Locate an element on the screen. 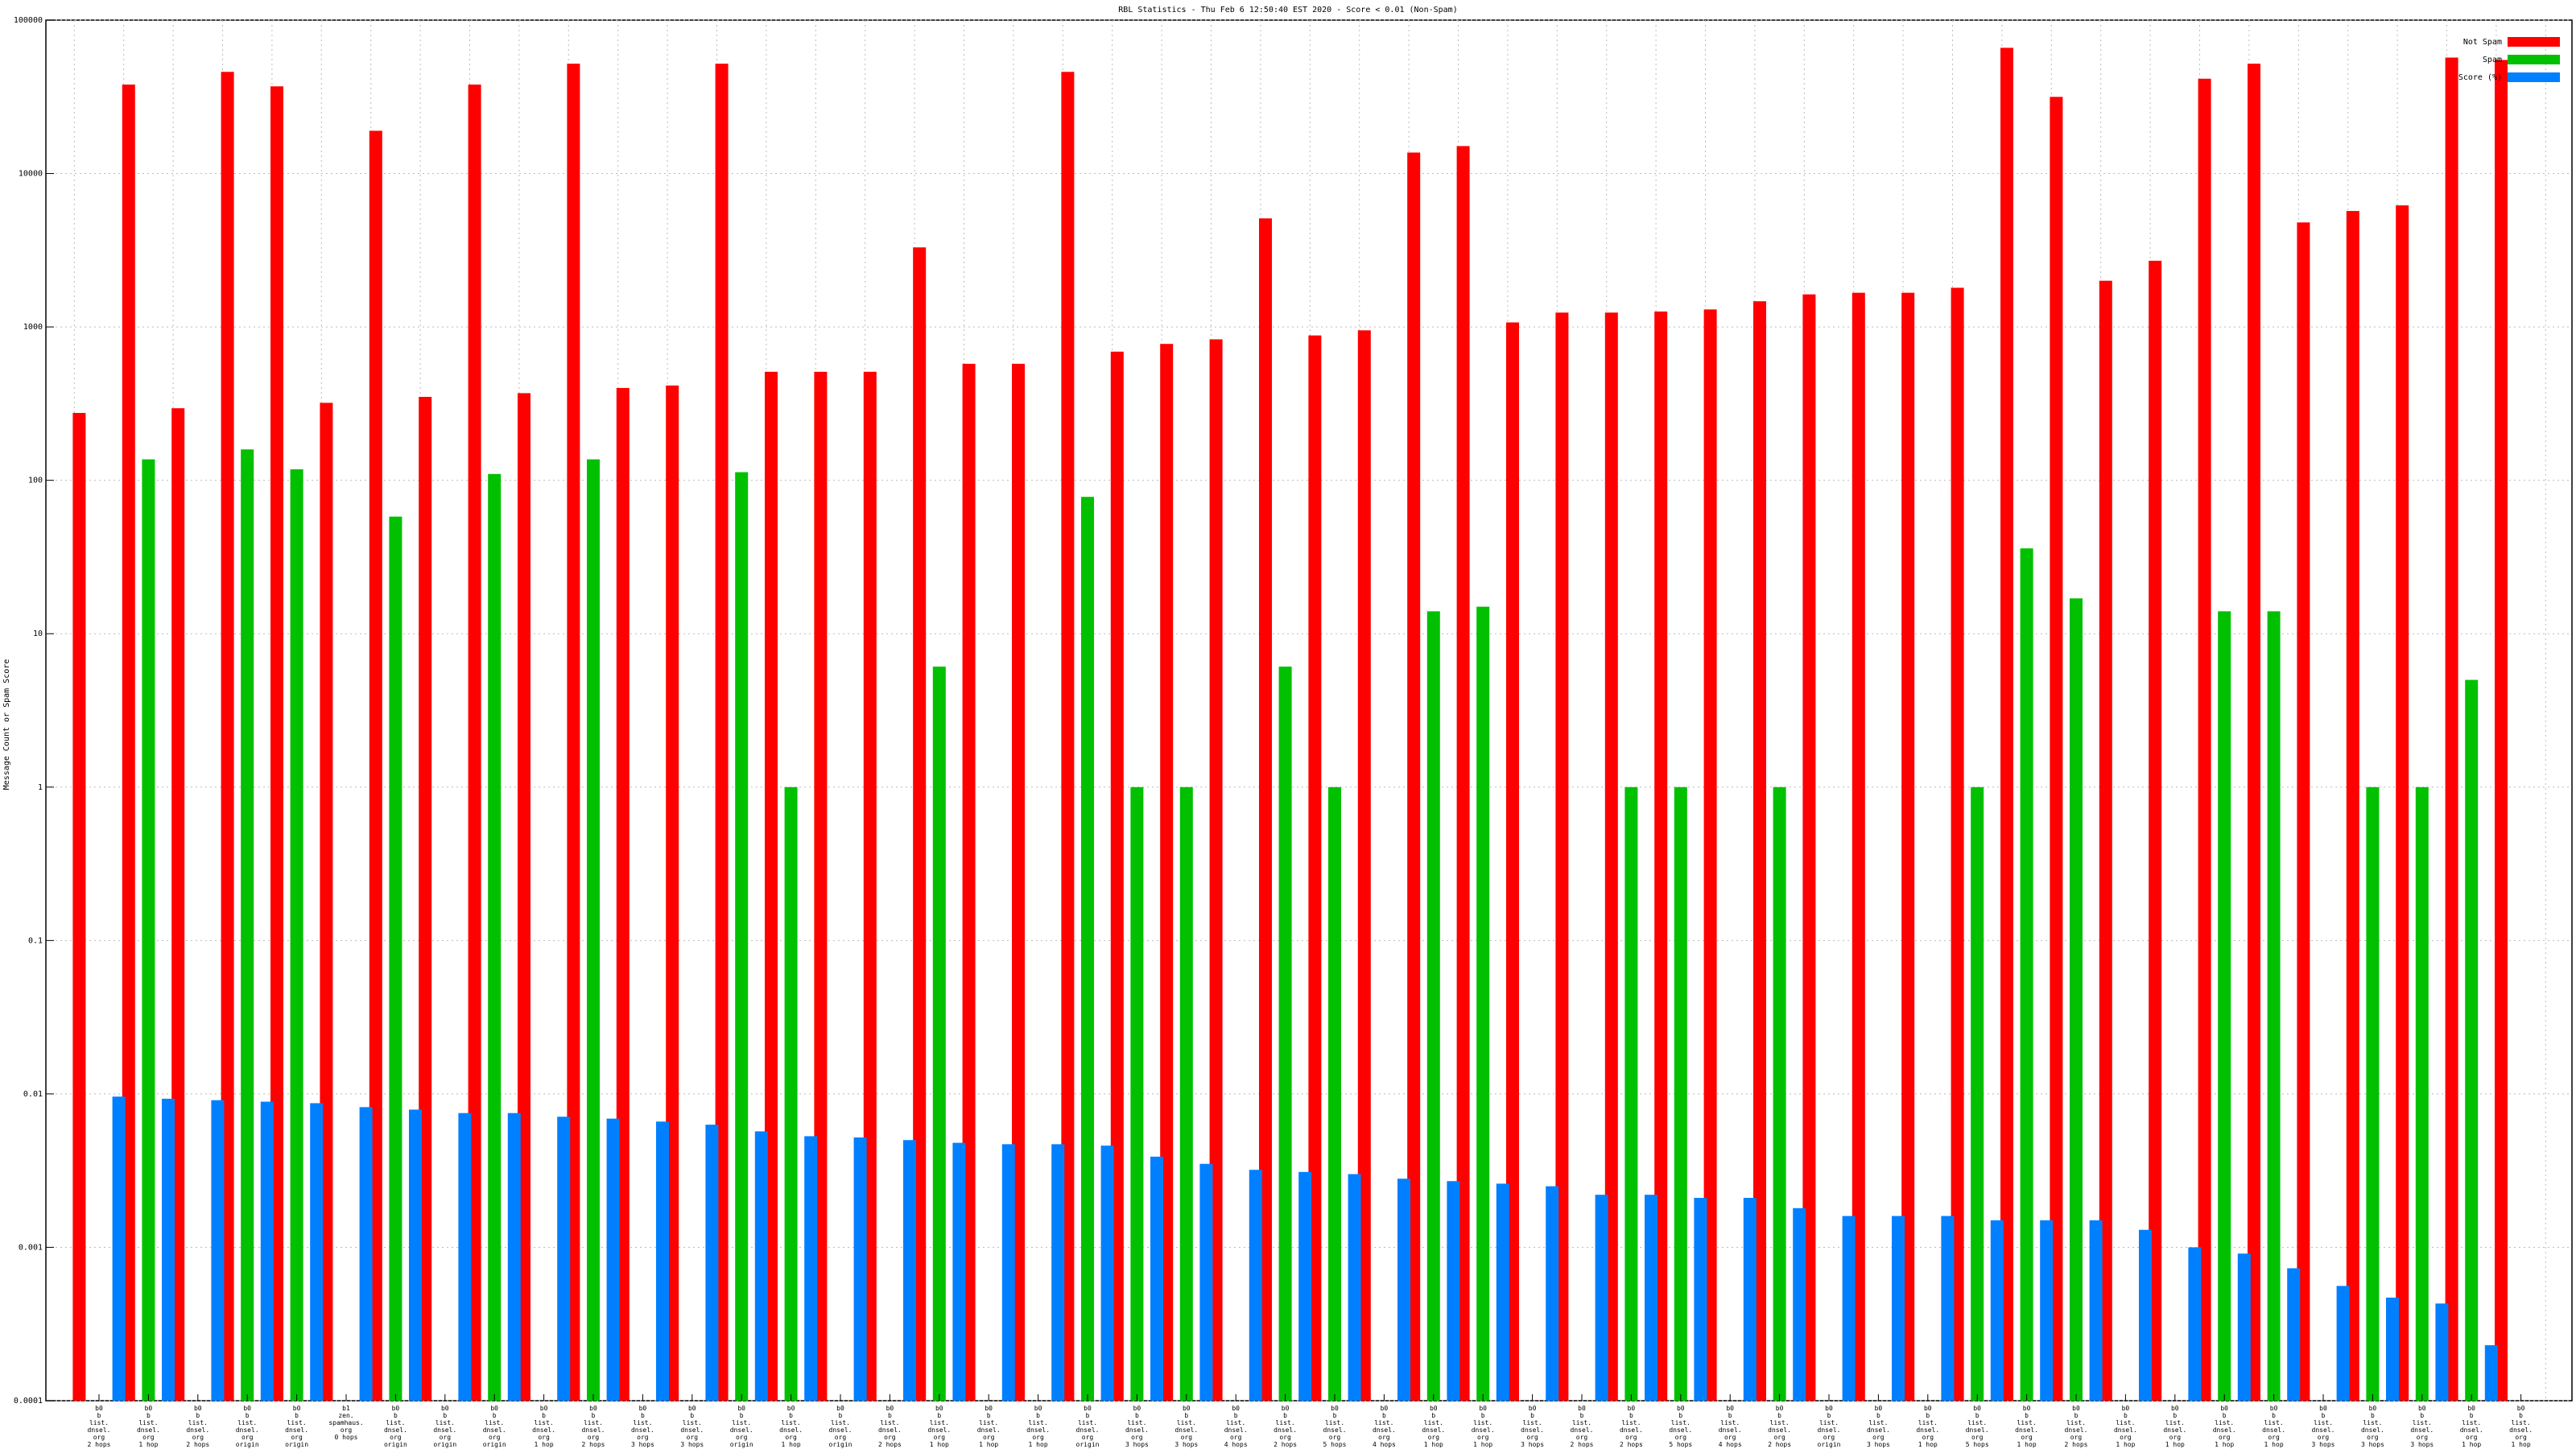 The width and height of the screenshot is (2576, 1449). y-tick-label: 0.1 is located at coordinates (35, 940).